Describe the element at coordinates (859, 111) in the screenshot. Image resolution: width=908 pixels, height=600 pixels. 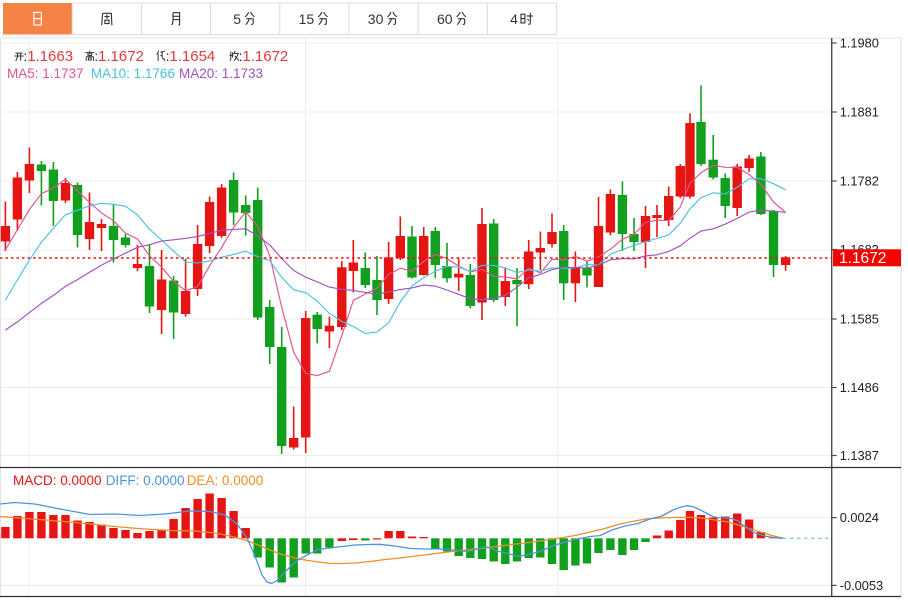
I see `svg-text: 1.1881` at that location.